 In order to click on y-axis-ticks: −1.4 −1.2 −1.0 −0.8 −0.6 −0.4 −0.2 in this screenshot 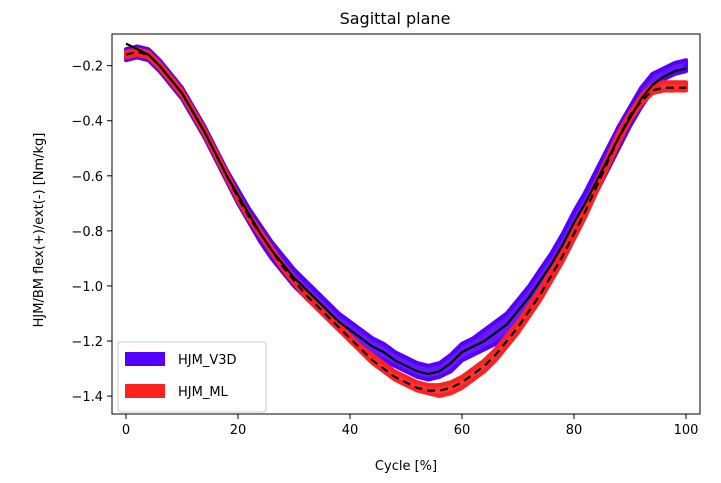, I will do `click(91, 232)`.